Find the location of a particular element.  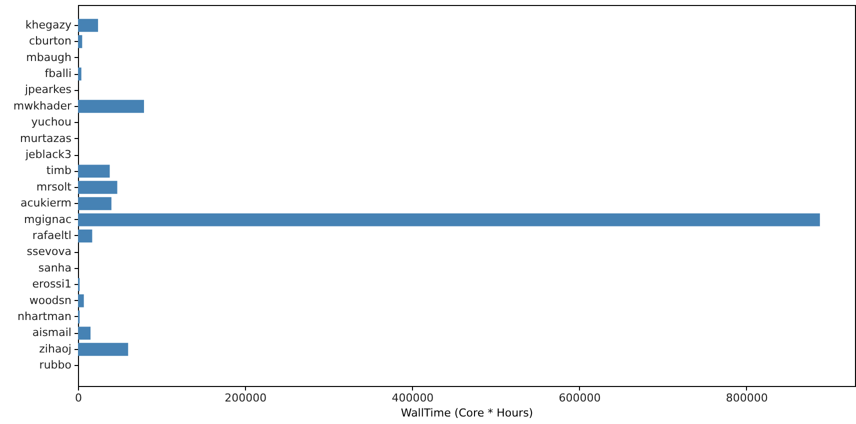

y-tick-label: mrsolt is located at coordinates (54, 187).